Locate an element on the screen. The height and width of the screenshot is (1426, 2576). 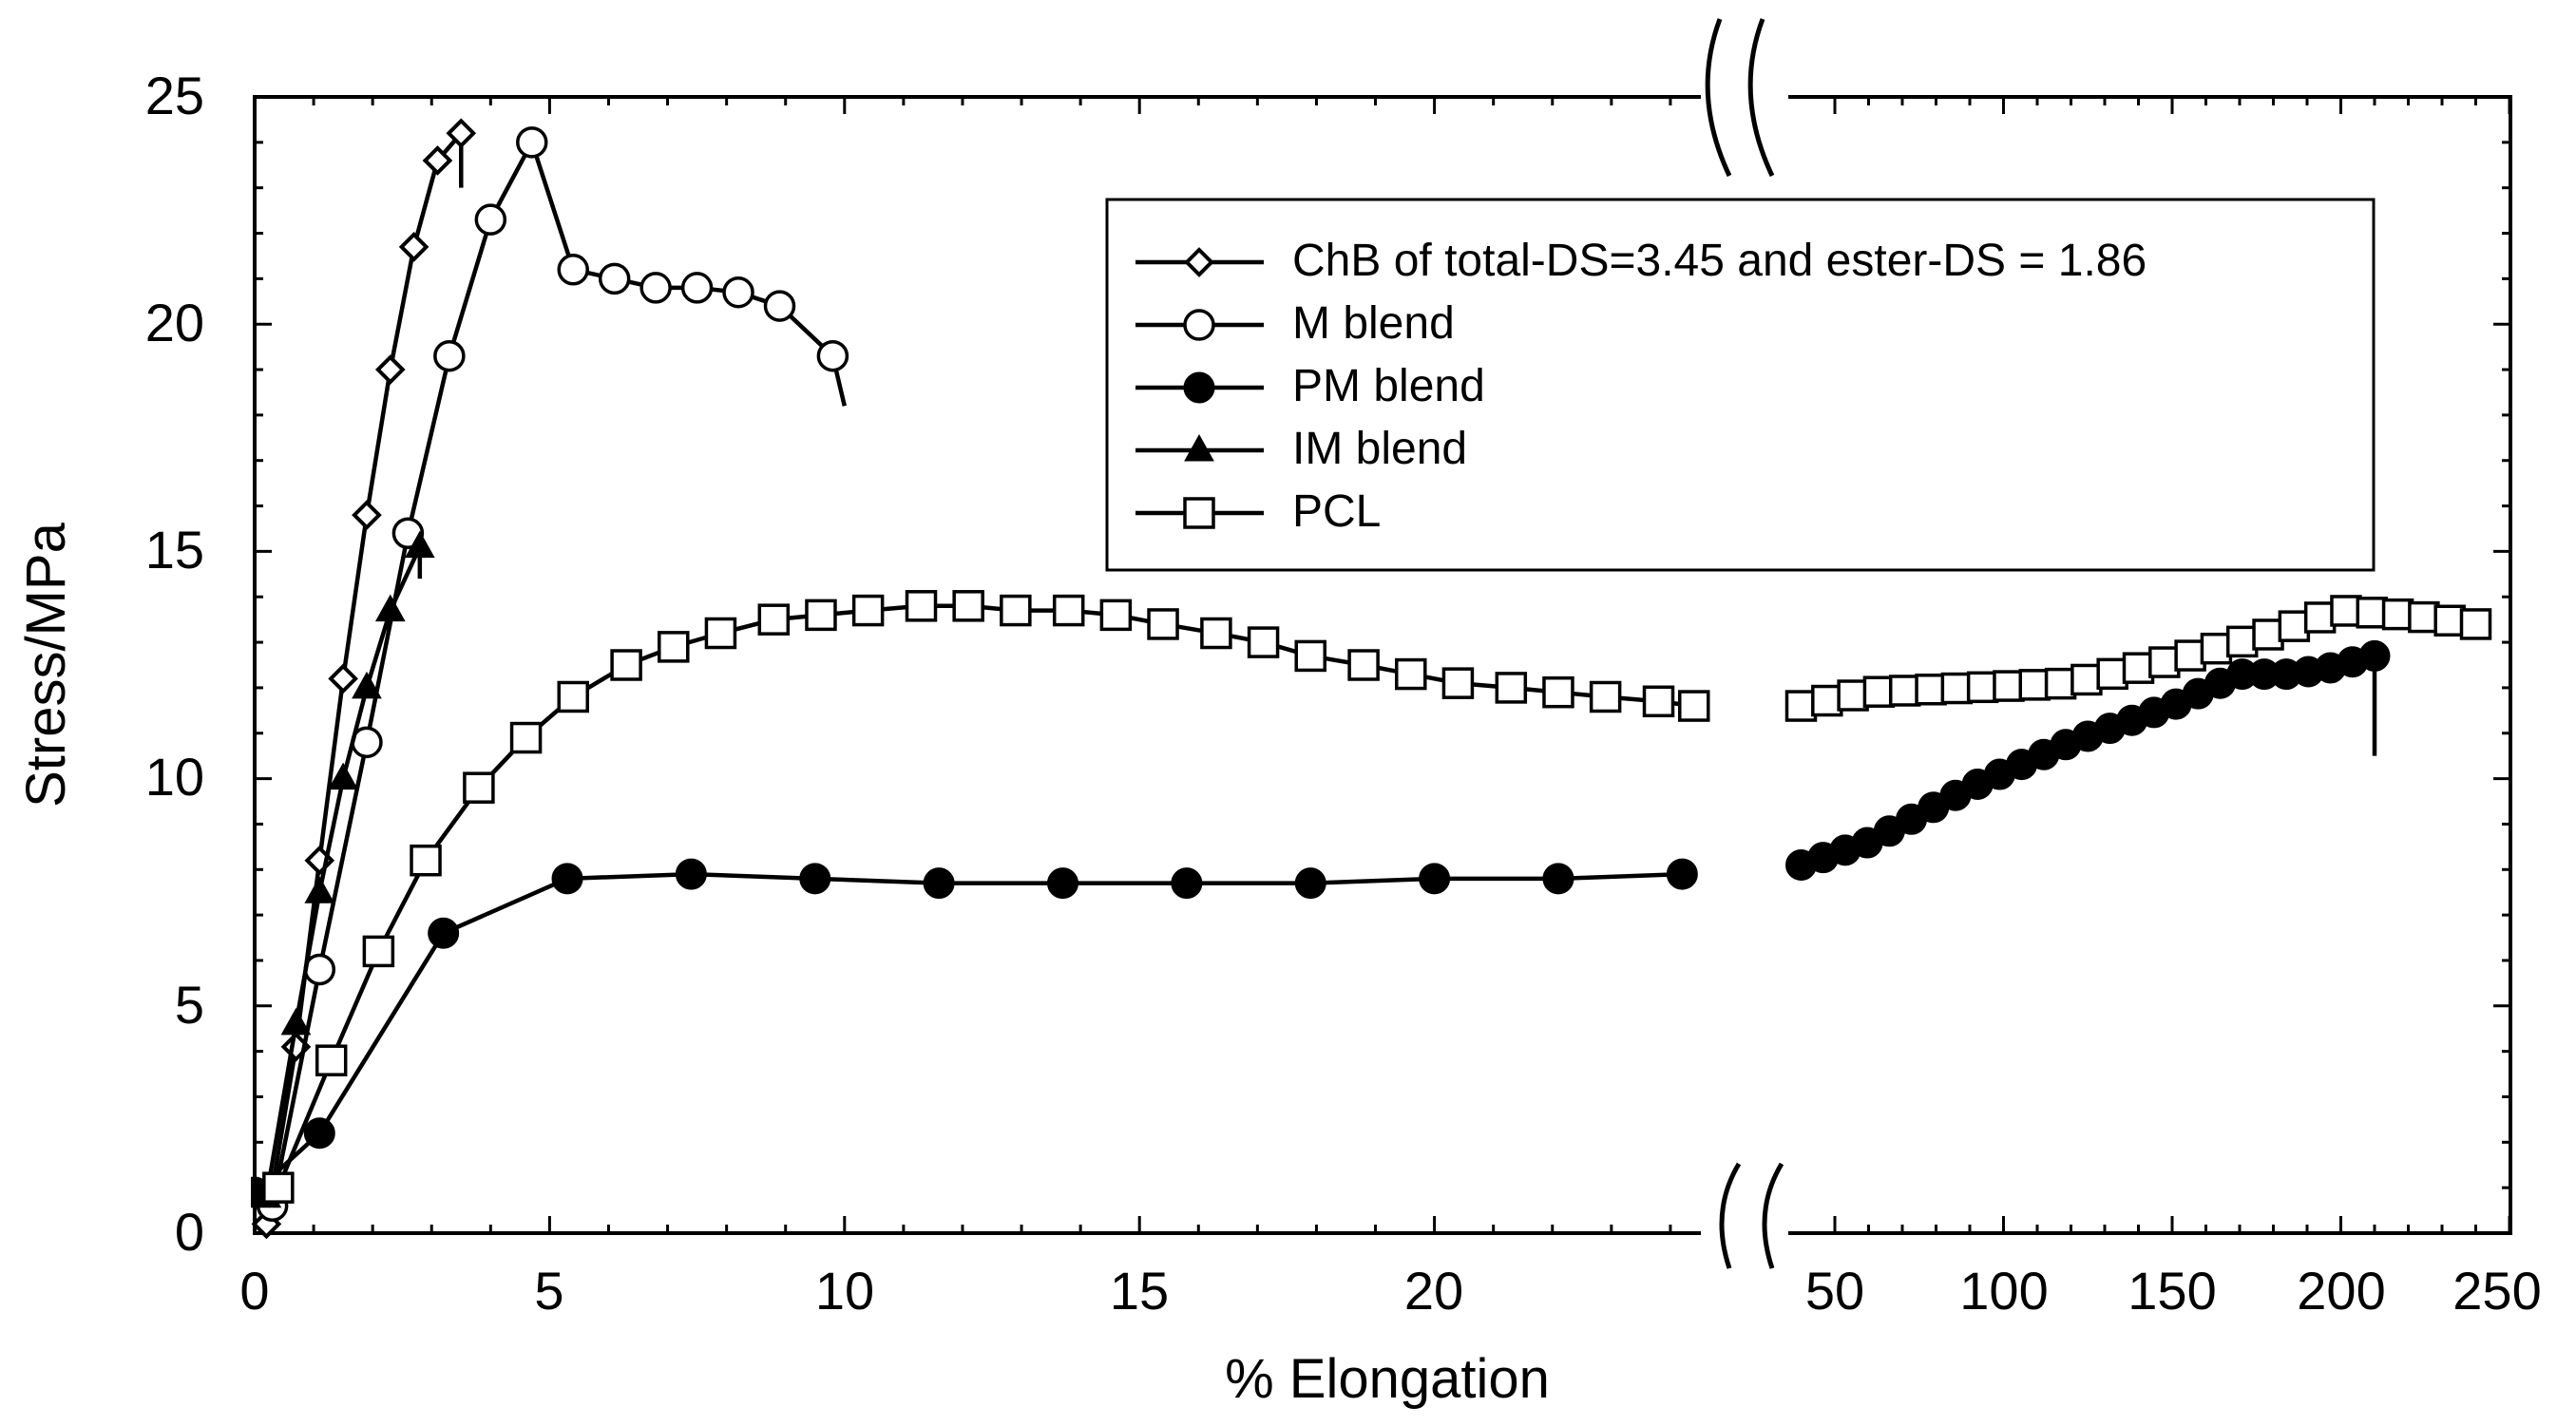
x-tick-label: 10 is located at coordinates (844, 1291).